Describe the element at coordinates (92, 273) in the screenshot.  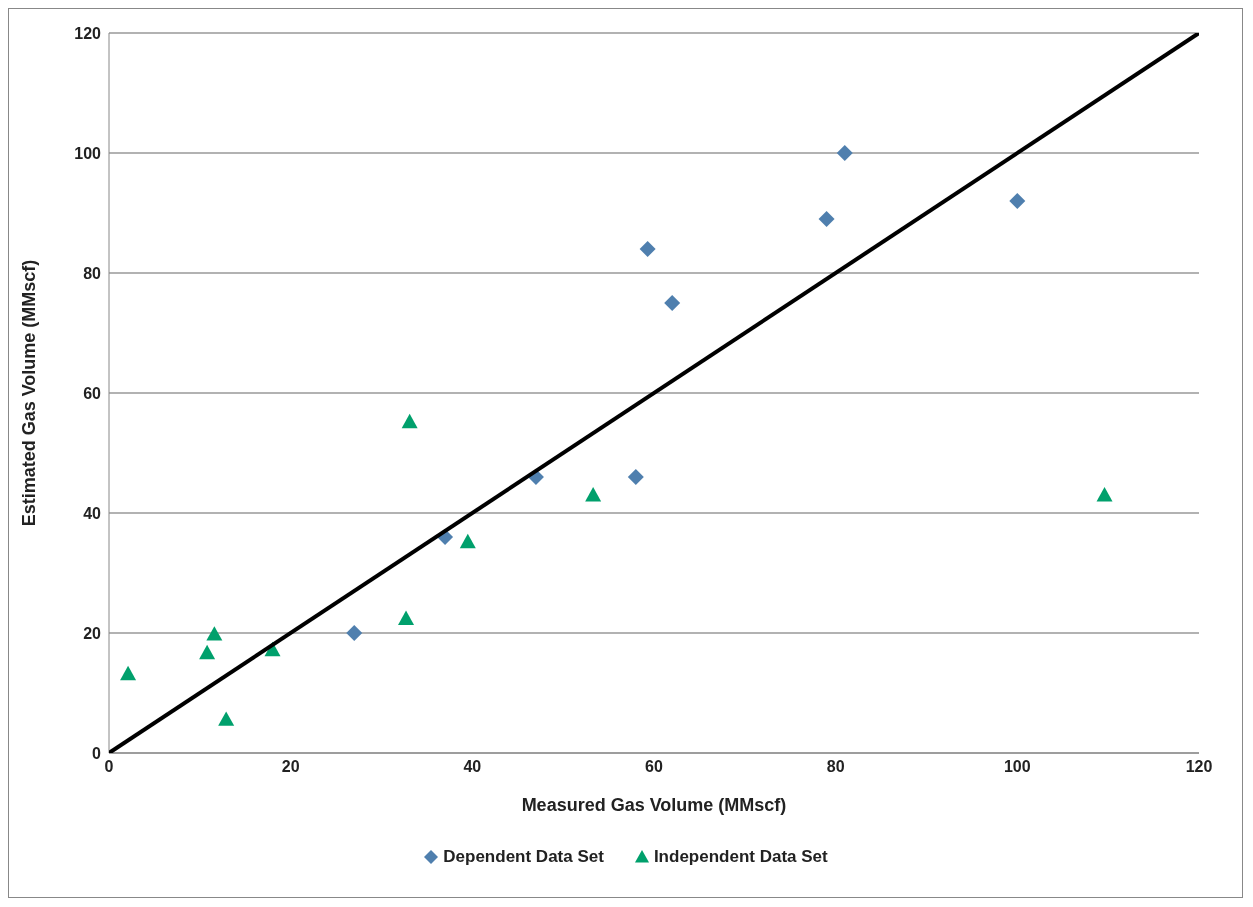
I see `y-tick-label: 80` at that location.